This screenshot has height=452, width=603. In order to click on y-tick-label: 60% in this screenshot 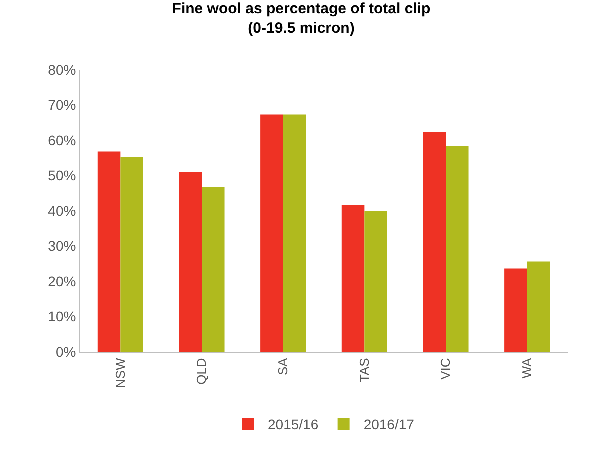, I will do `click(62, 140)`.